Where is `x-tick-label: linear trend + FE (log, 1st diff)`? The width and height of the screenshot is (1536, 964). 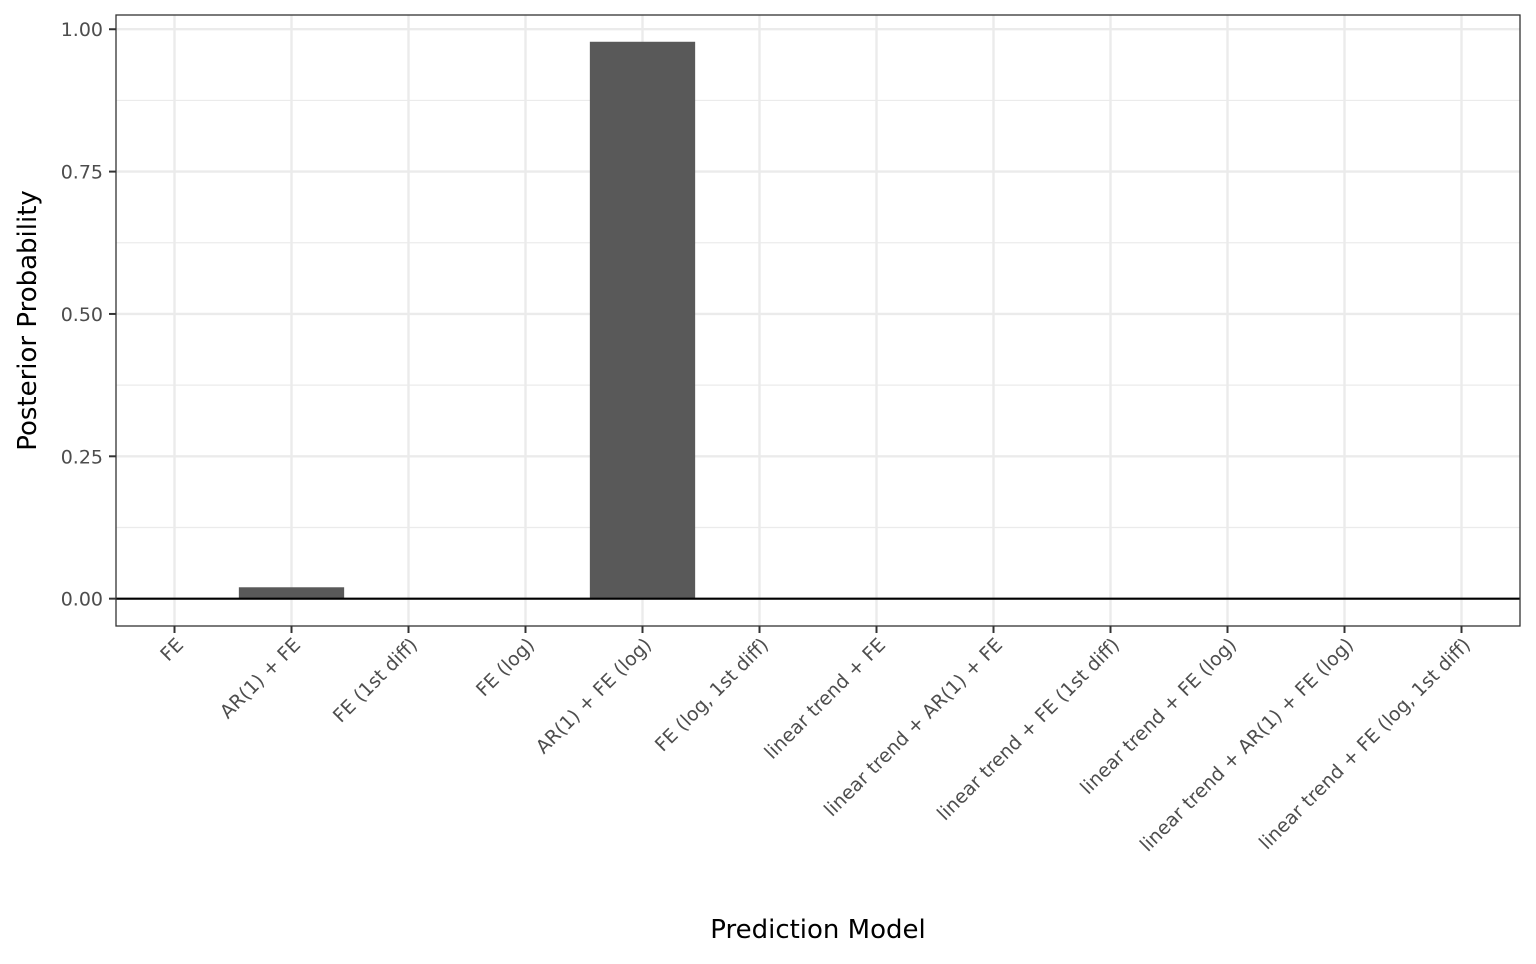 x-tick-label: linear trend + FE (log, 1st diff) is located at coordinates (1365, 744).